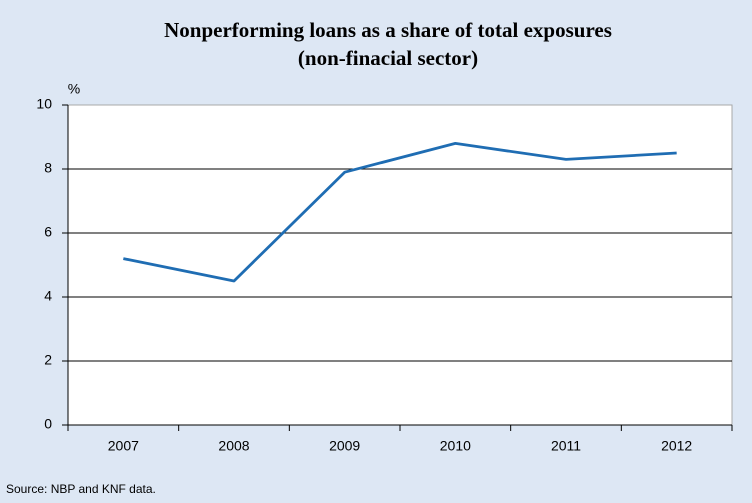  I want to click on x-tick-label: 2007, so click(123, 446).